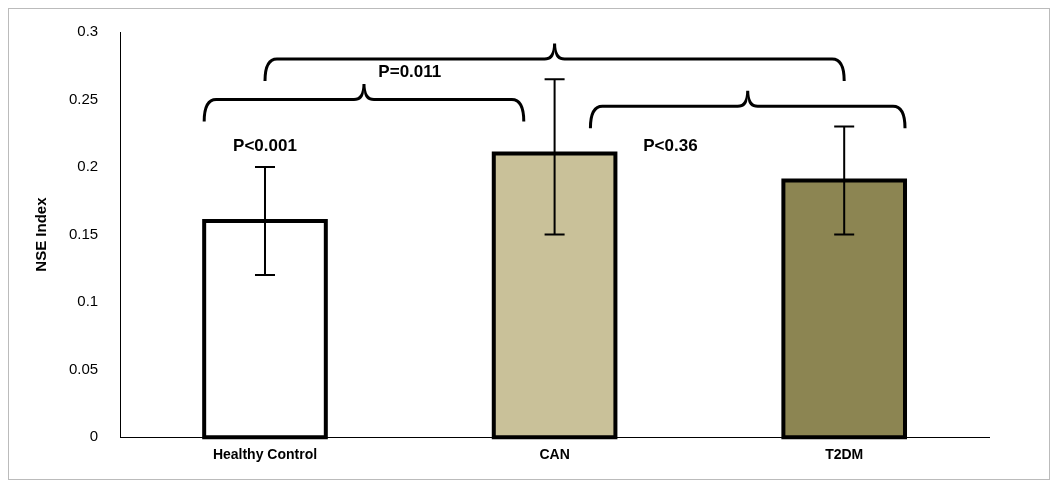 This screenshot has height=489, width=1059. What do you see at coordinates (265, 454) in the screenshot?
I see `x-tick-label: Healthy Control` at bounding box center [265, 454].